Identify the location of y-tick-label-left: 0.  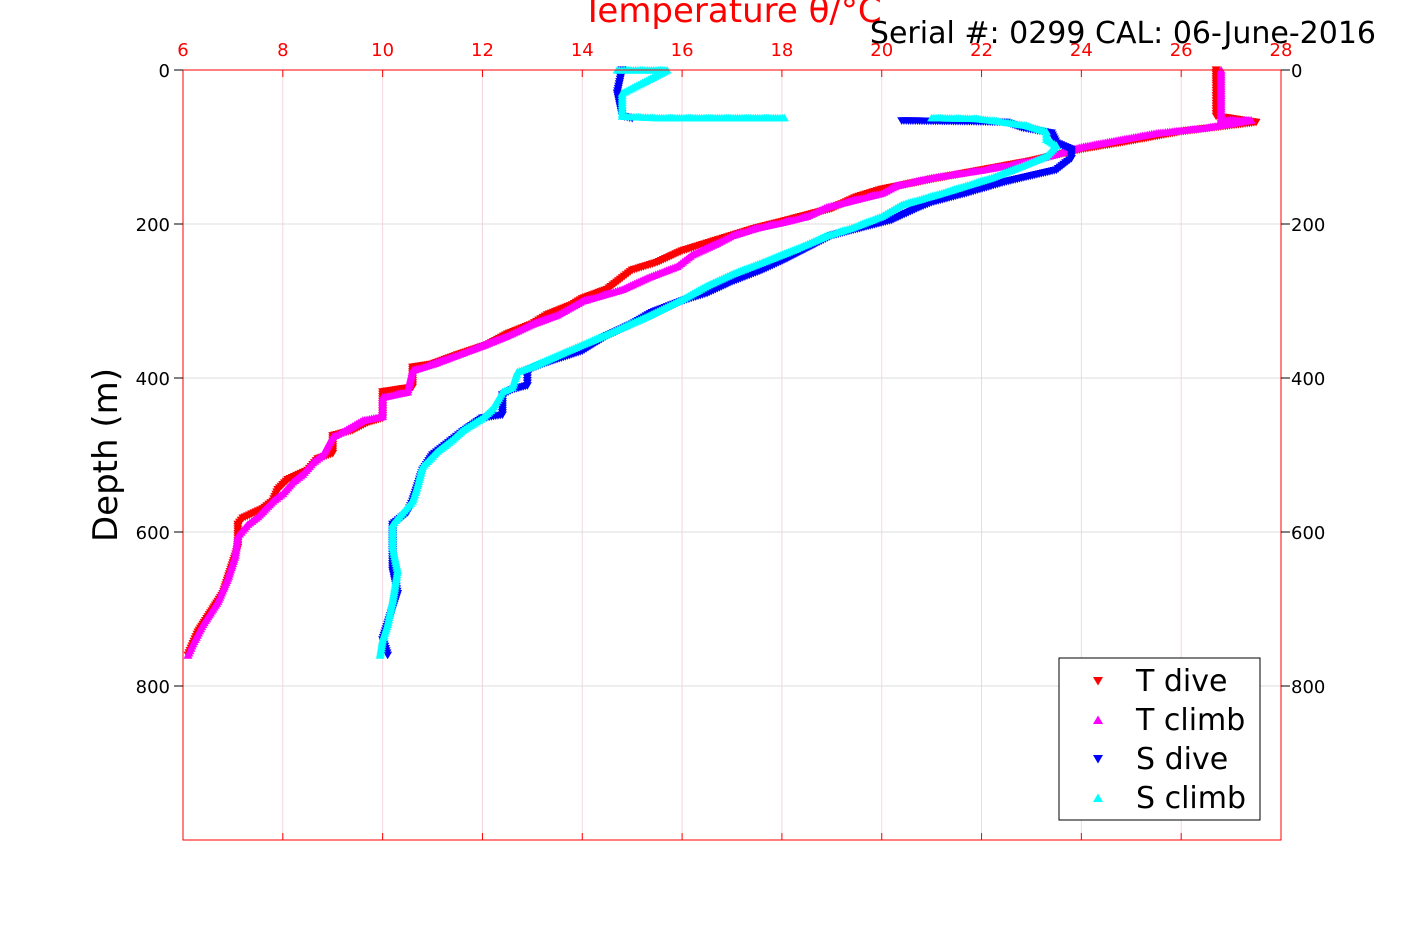
(164, 71).